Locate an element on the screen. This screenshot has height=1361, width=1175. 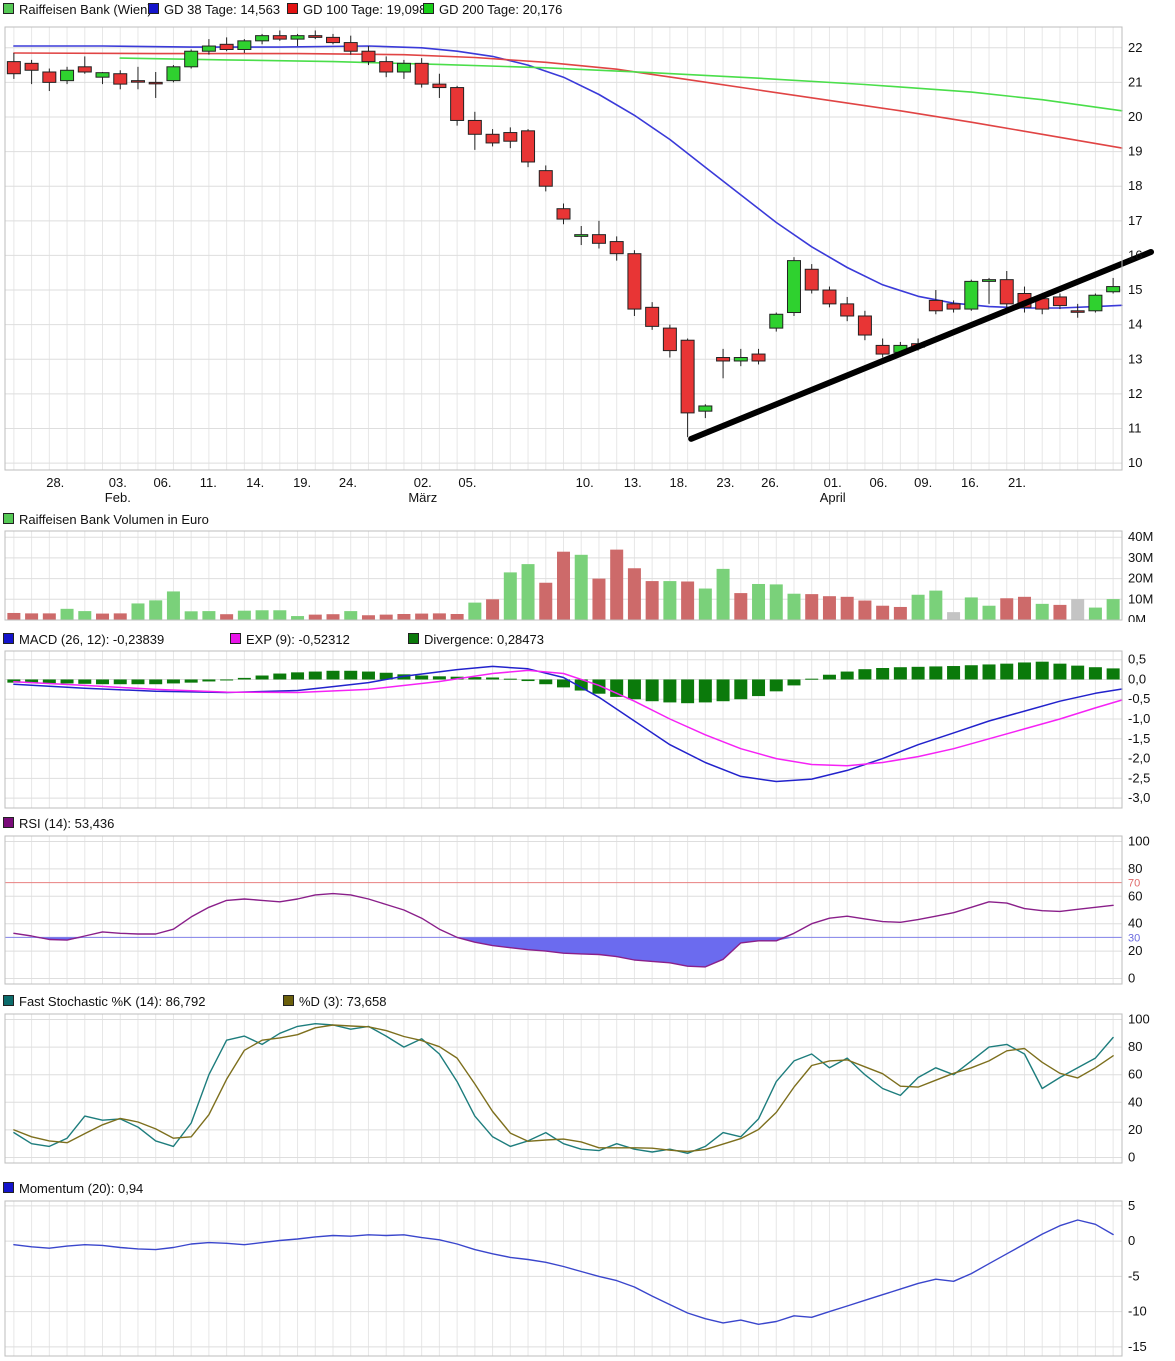
svg-text: 30M is located at coordinates (1140, 557).